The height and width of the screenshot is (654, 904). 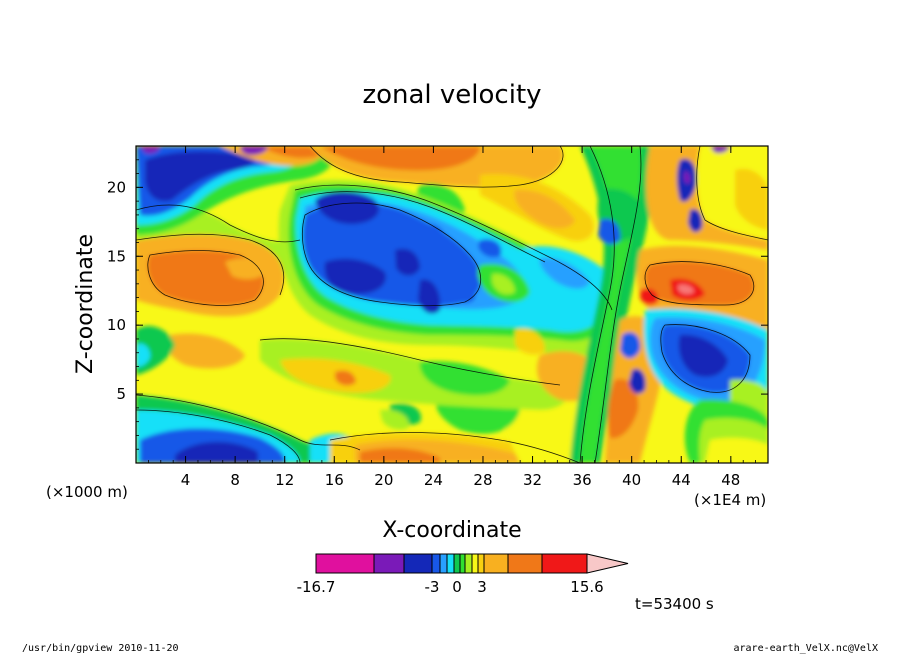 What do you see at coordinates (432, 587) in the screenshot?
I see `colorbar-label: -3` at bounding box center [432, 587].